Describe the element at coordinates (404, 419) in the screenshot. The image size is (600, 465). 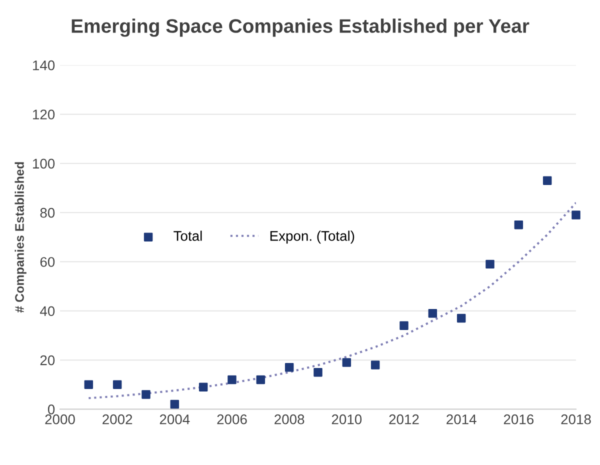
I see `x-tick-label: 2012` at that location.